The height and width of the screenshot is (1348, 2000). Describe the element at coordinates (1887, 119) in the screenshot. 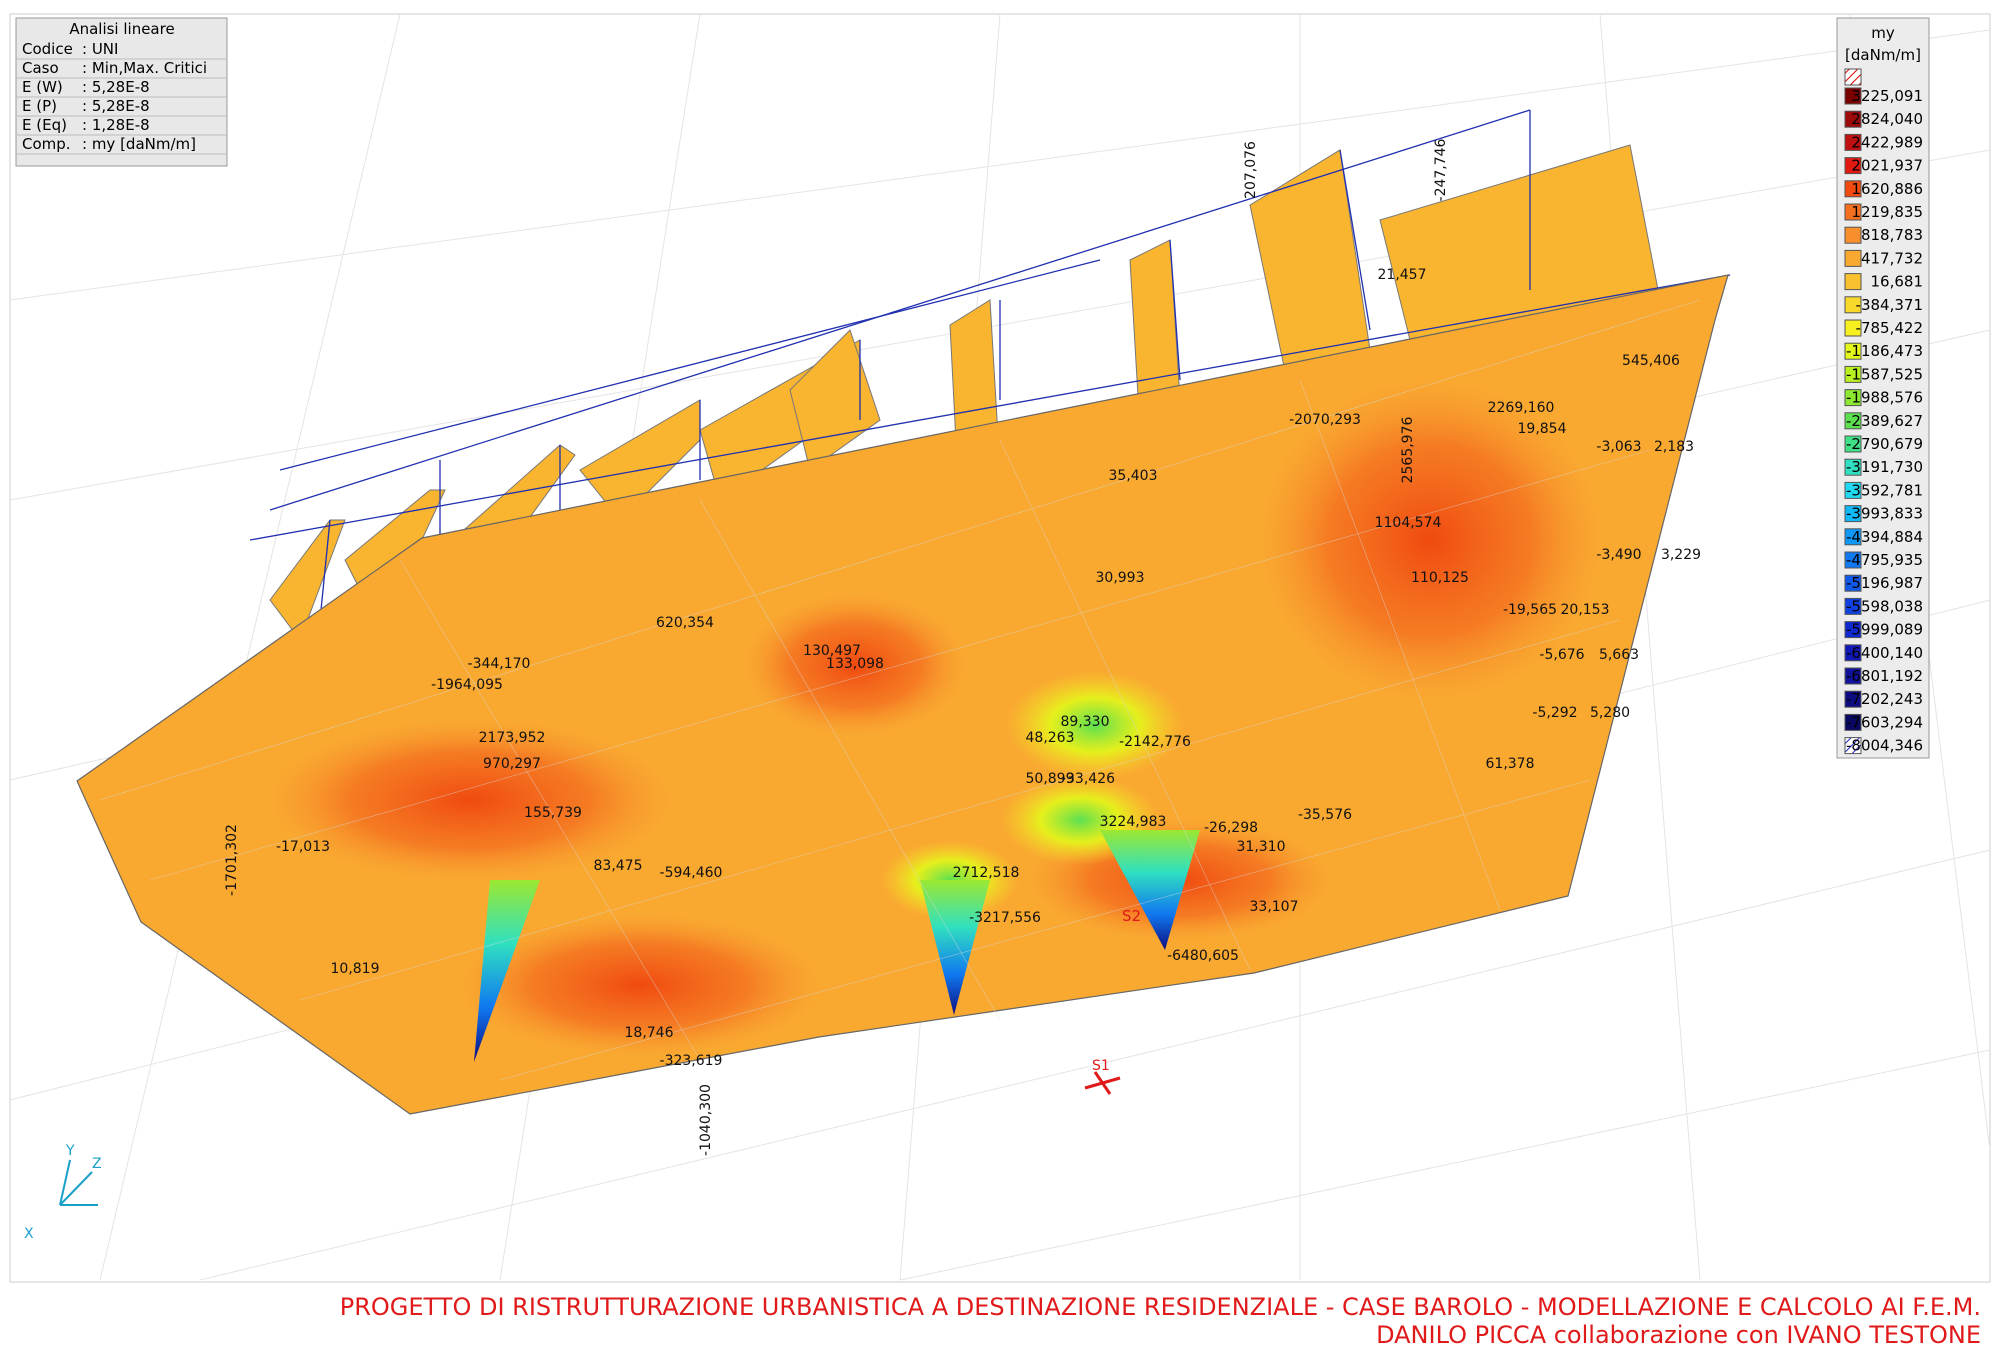

I see `legend-label: 2824,040` at that location.